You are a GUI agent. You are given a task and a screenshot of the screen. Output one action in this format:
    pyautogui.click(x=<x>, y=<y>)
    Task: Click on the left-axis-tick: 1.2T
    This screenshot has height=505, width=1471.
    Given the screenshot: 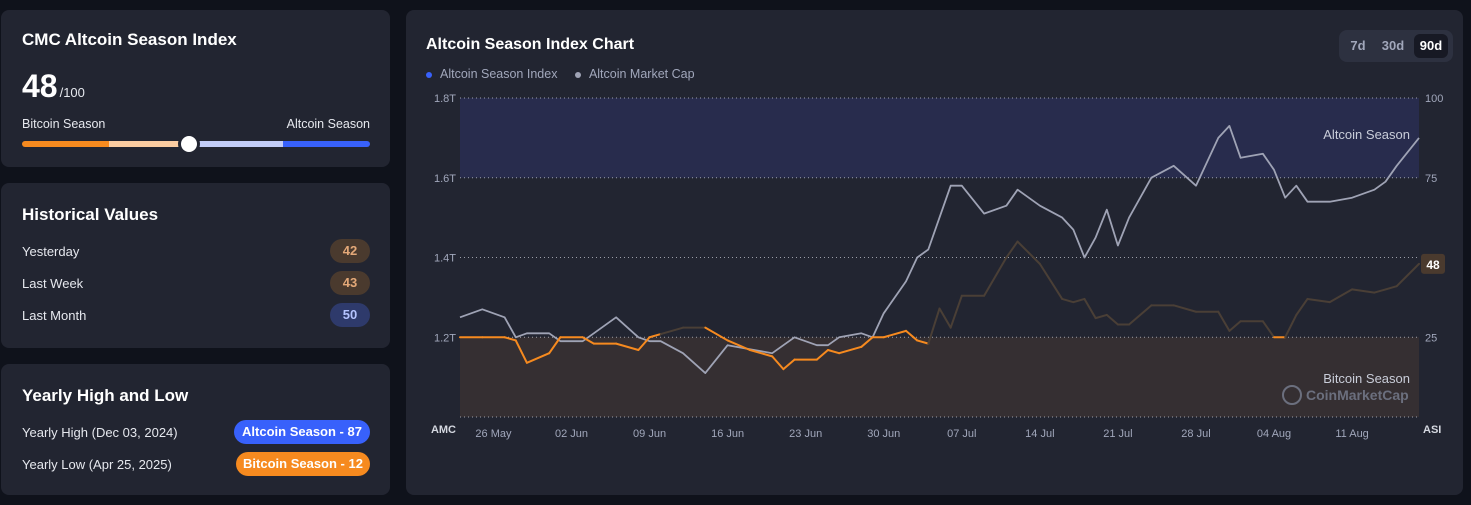 What is the action you would take?
    pyautogui.click(x=445, y=338)
    